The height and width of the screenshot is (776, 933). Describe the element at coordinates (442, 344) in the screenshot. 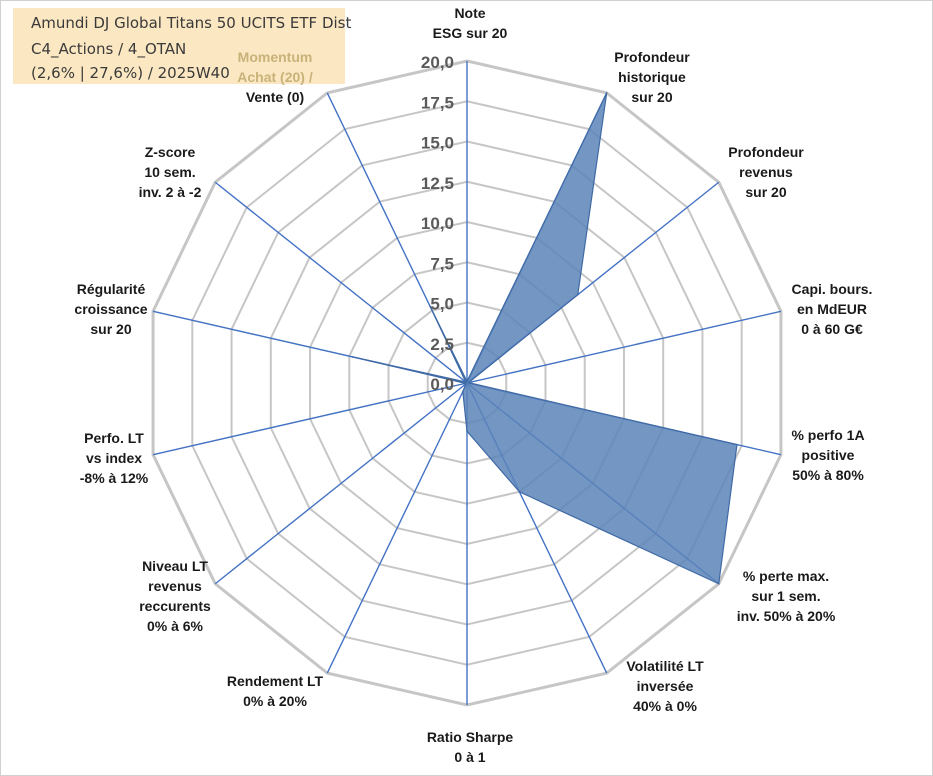

I see `tick-label: 2,5` at that location.